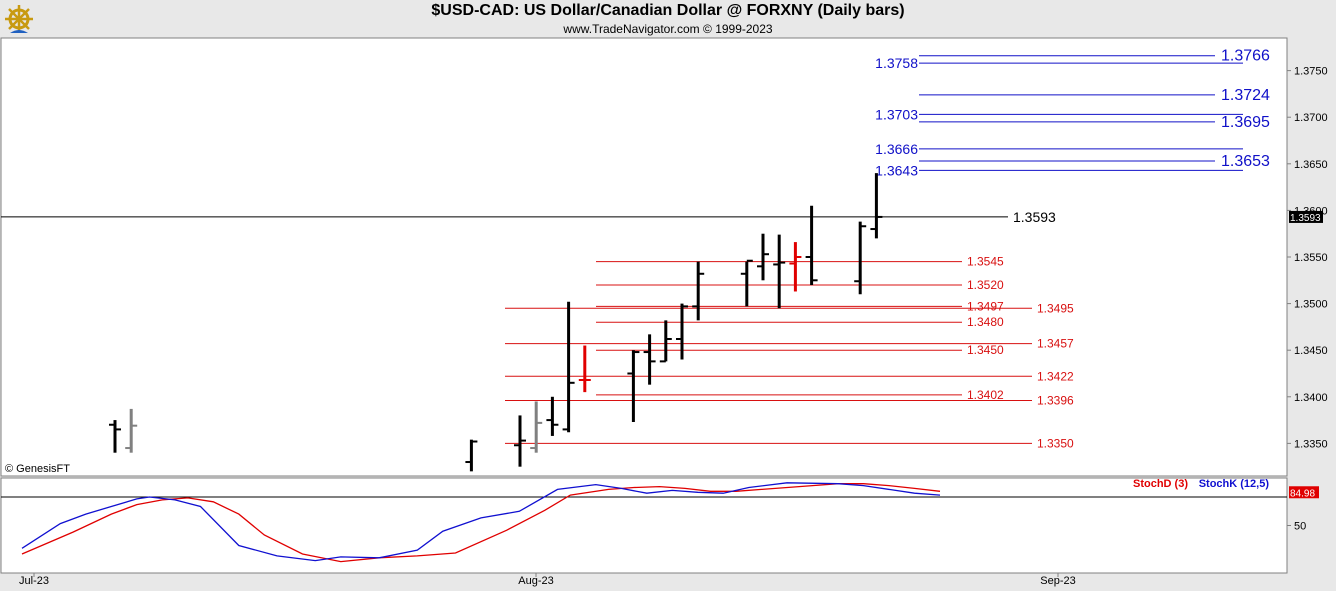  Describe the element at coordinates (1160, 484) in the screenshot. I see `stochd-legend: StochD (3)` at that location.